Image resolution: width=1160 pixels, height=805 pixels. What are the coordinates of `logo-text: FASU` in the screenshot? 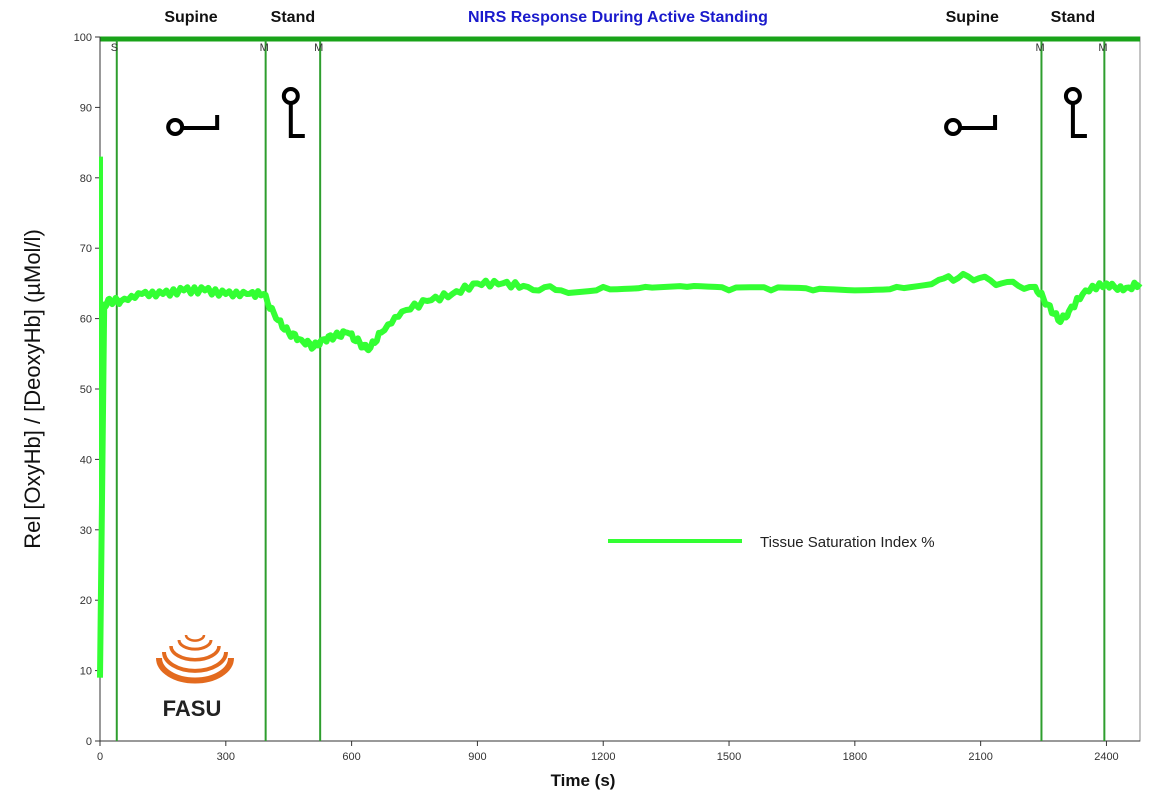 It's located at (192, 708).